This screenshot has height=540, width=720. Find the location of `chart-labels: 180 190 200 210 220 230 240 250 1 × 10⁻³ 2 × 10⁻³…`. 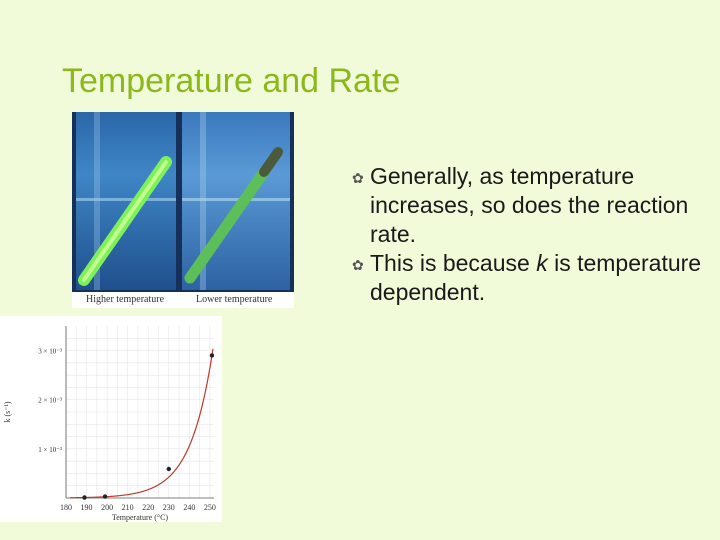

chart-labels: 180 190 200 210 220 230 240 250 1 × 10⁻³ 2 × 10⁻³… is located at coordinates (109, 435).